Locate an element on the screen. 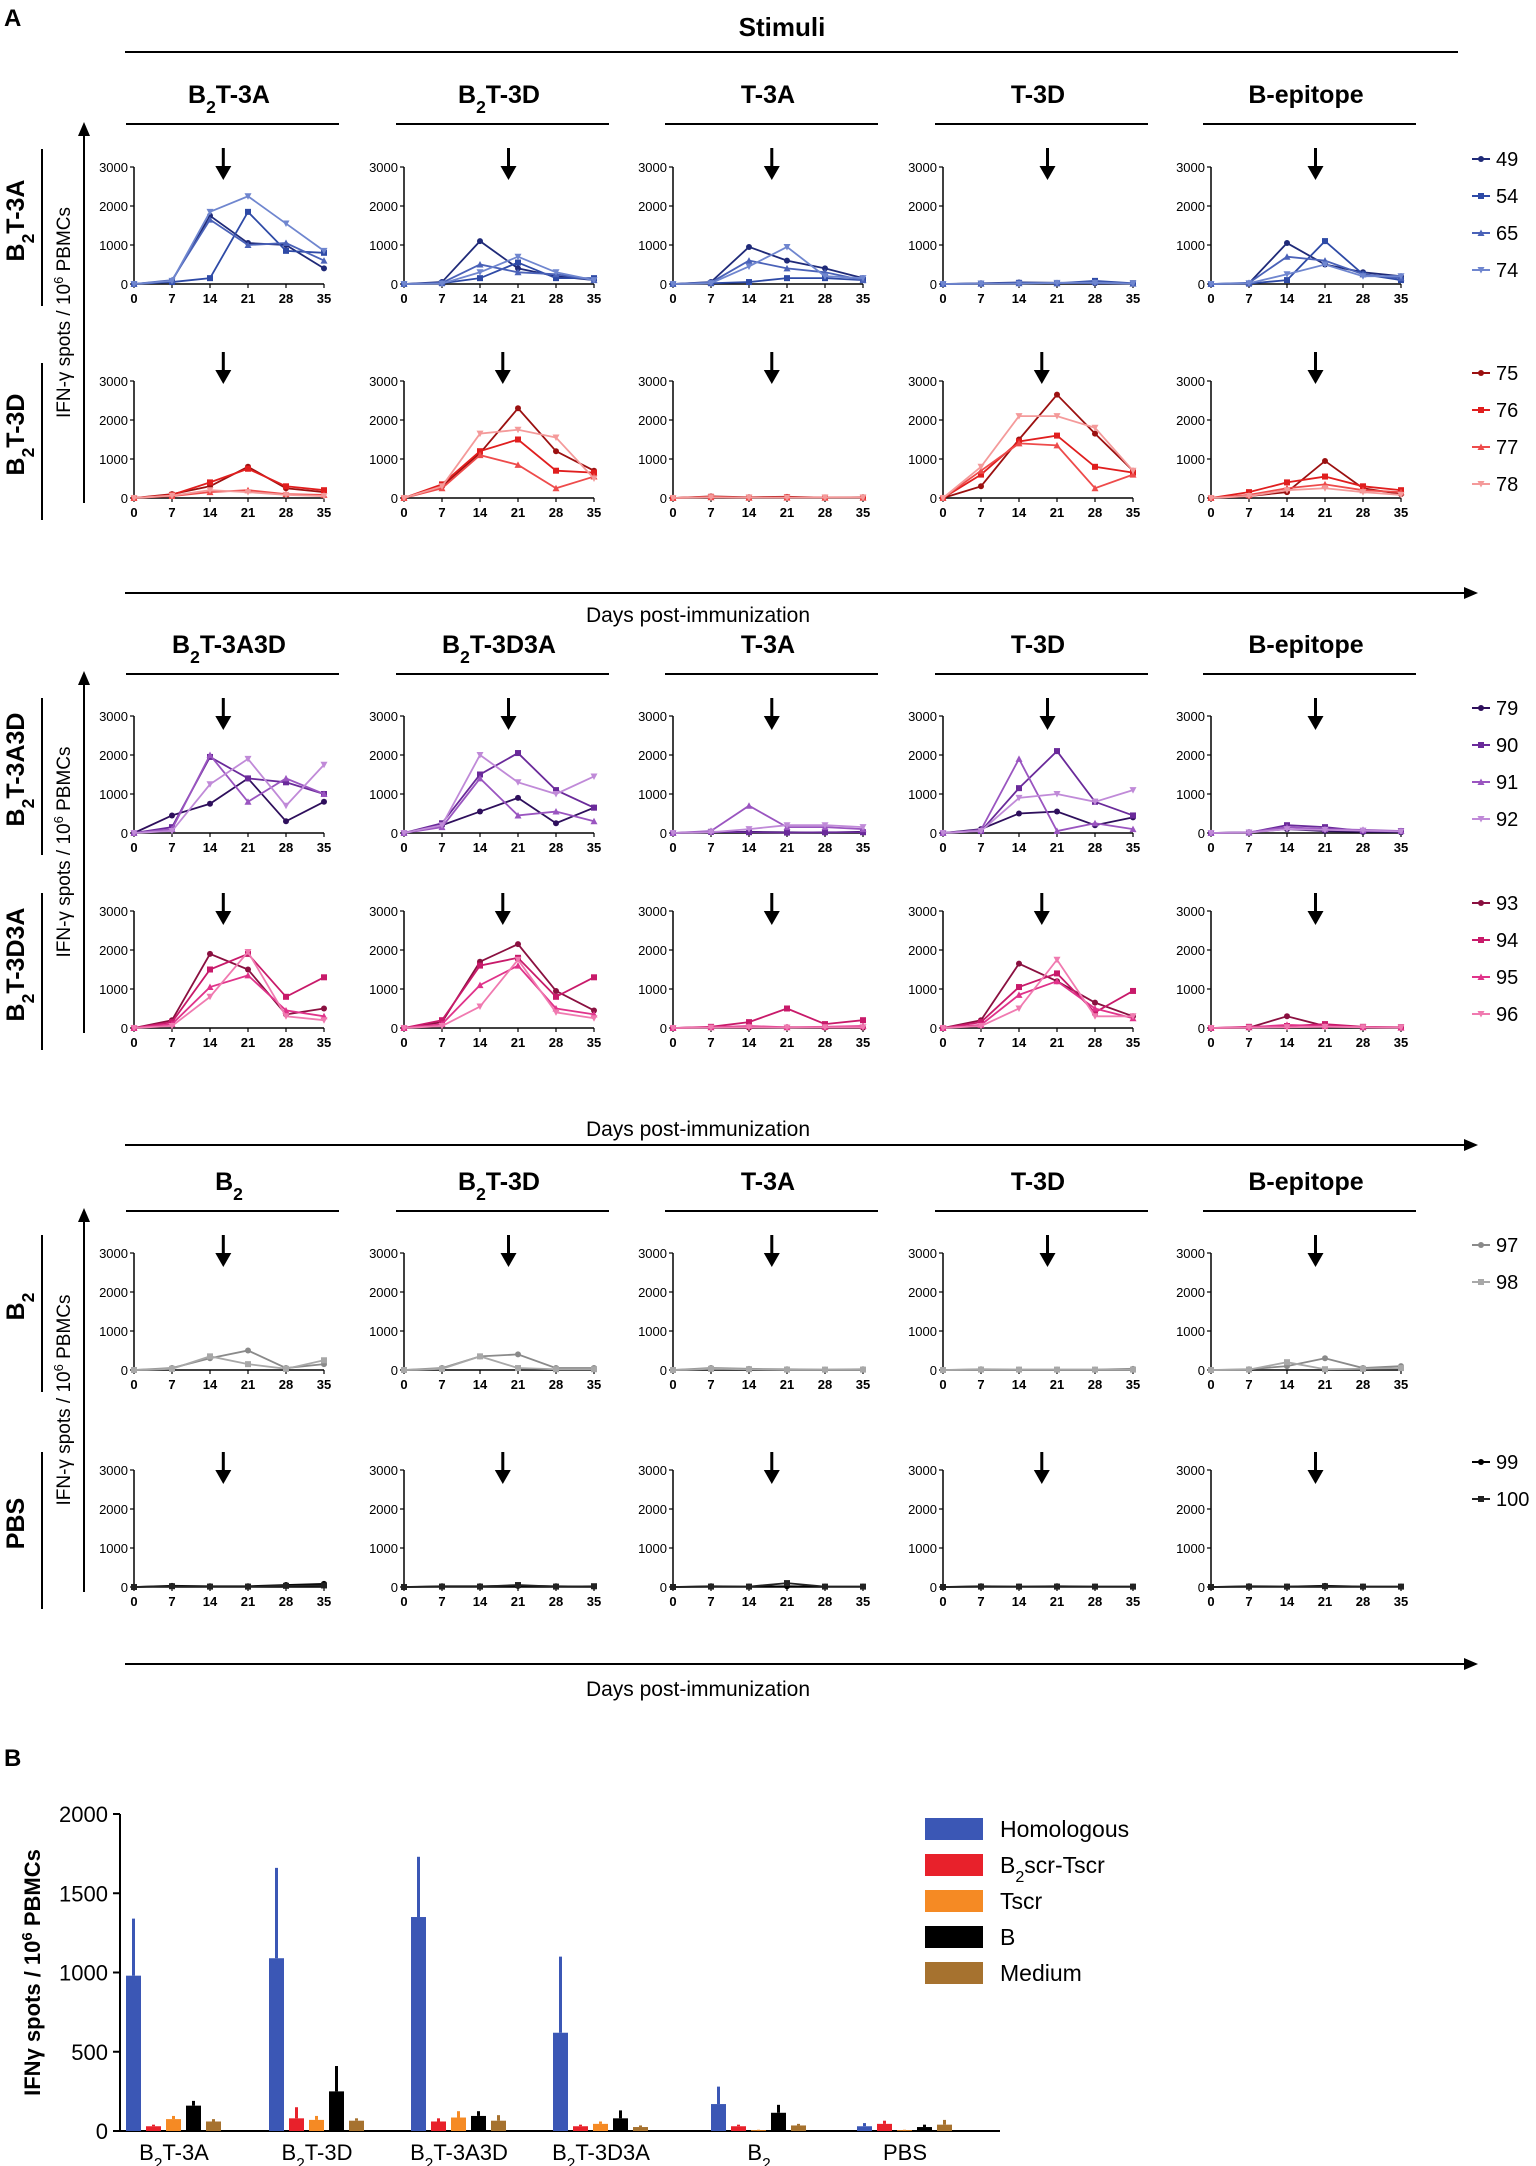 The height and width of the screenshot is (2166, 1536). legend-animal-id: 54 is located at coordinates (1507, 197).